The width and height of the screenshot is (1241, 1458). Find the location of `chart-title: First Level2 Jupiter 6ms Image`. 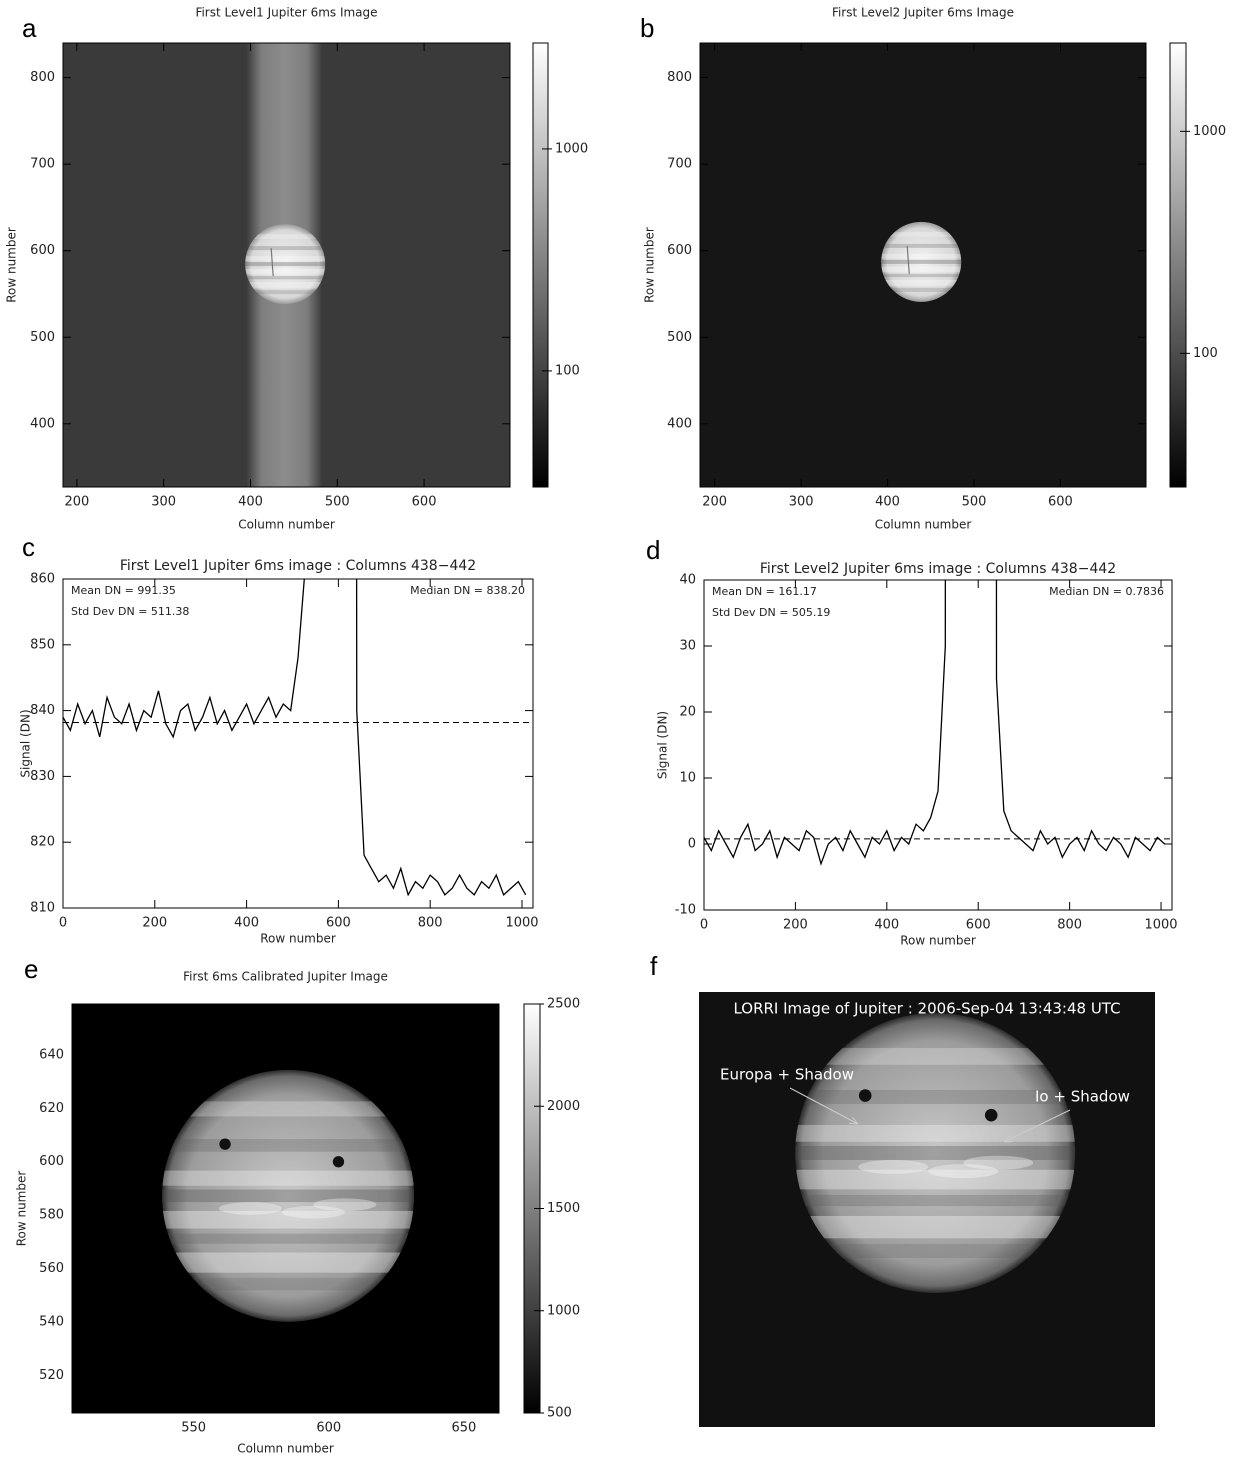

chart-title: First Level2 Jupiter 6ms Image is located at coordinates (923, 13).